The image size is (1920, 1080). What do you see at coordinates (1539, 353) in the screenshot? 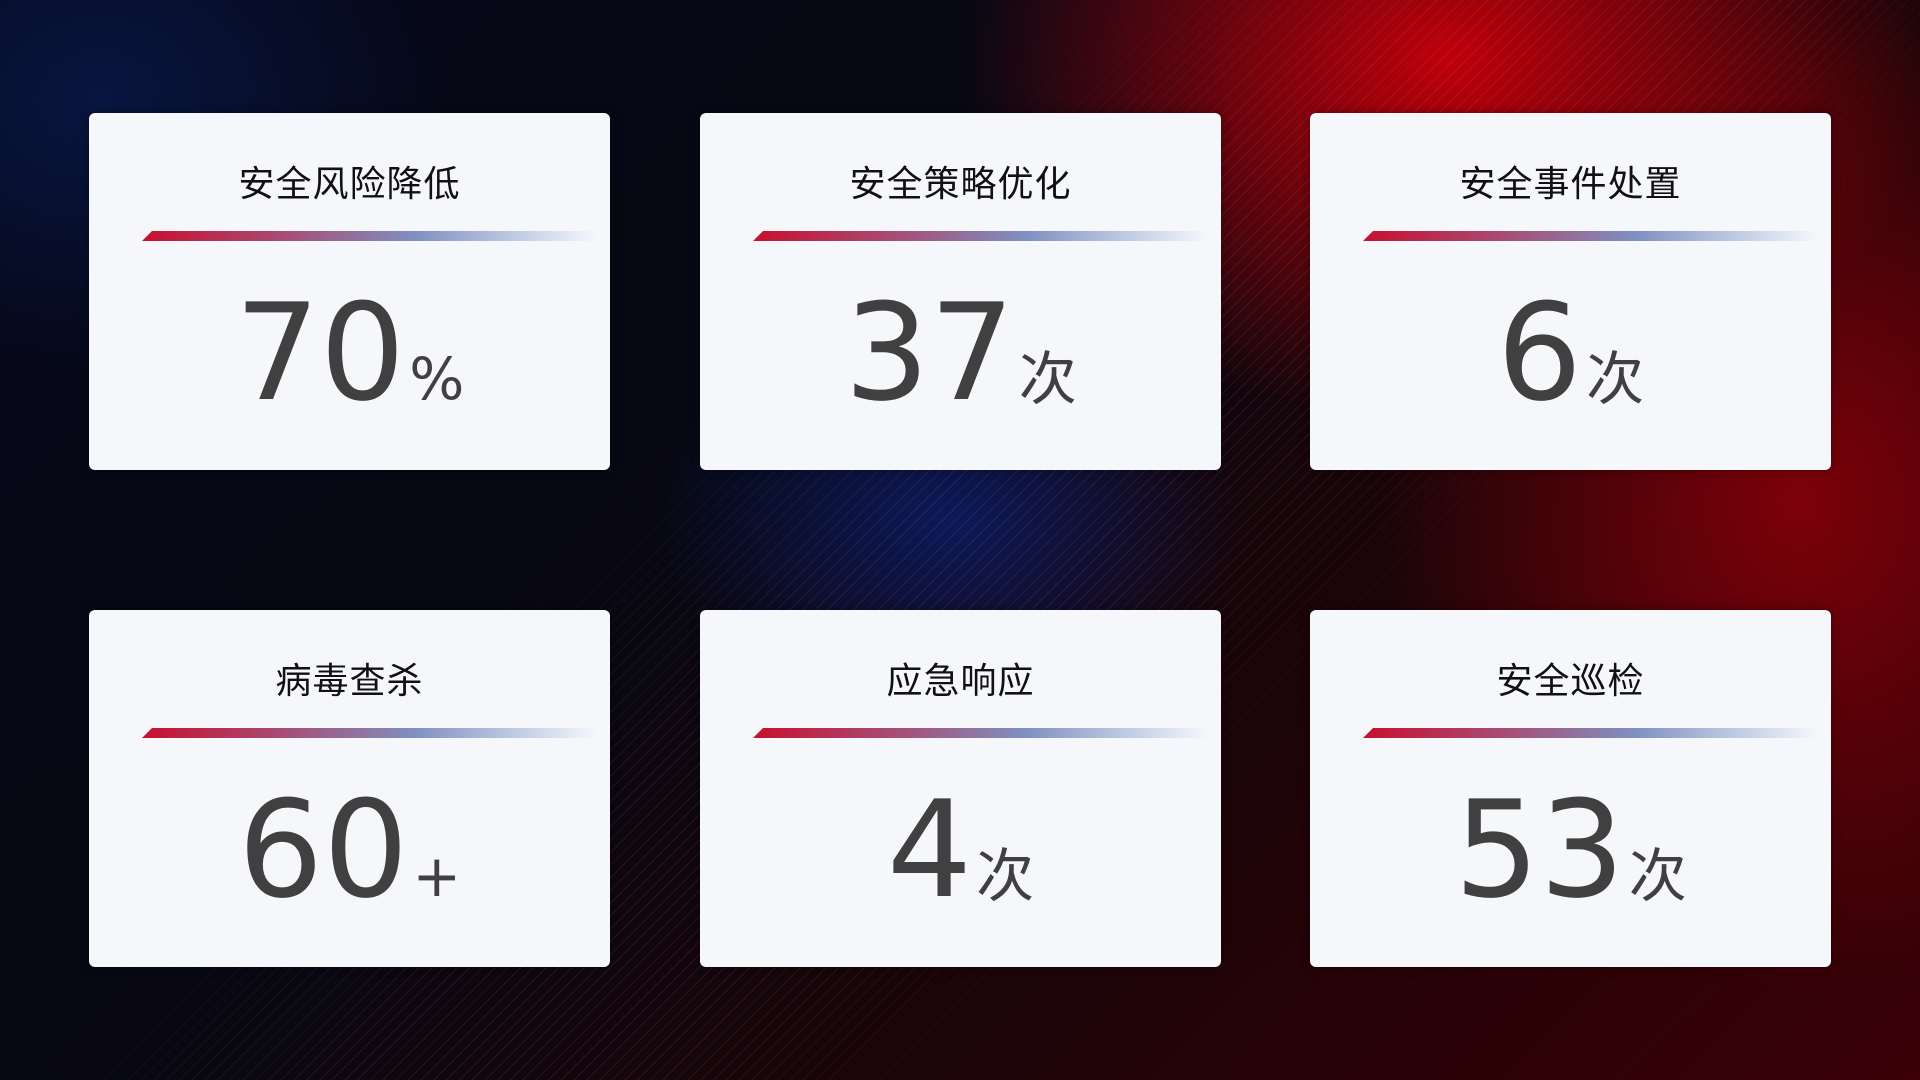
I see `value-number: 6` at bounding box center [1539, 353].